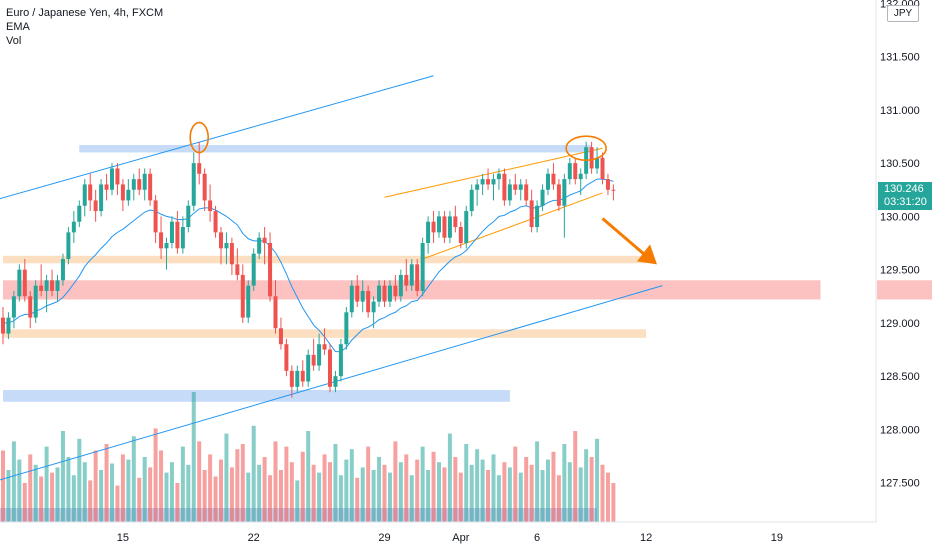 The height and width of the screenshot is (555, 932). I want to click on ema-indicator-label: EMA, so click(18, 27).